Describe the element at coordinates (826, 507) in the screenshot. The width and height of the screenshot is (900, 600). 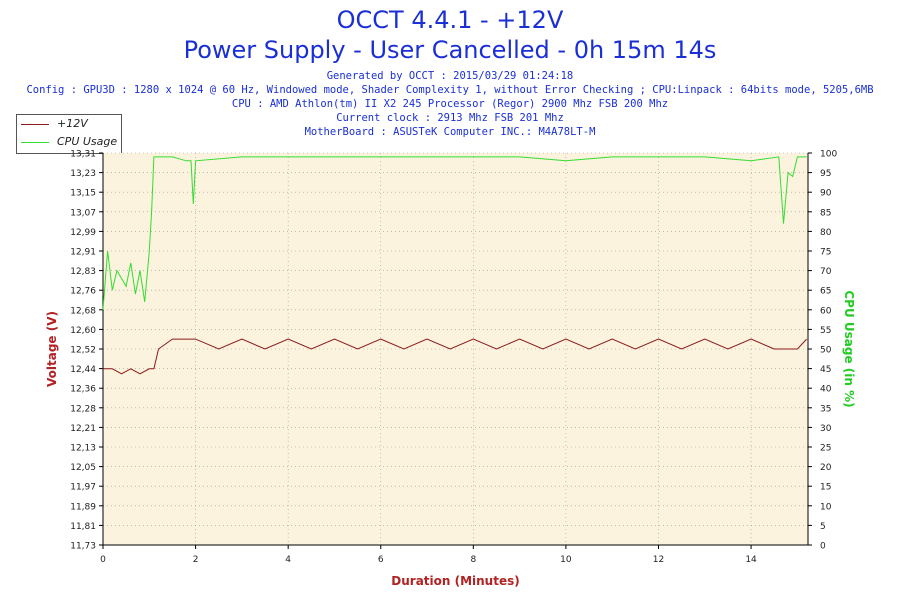
I see `y-right-tick-label: 10` at that location.